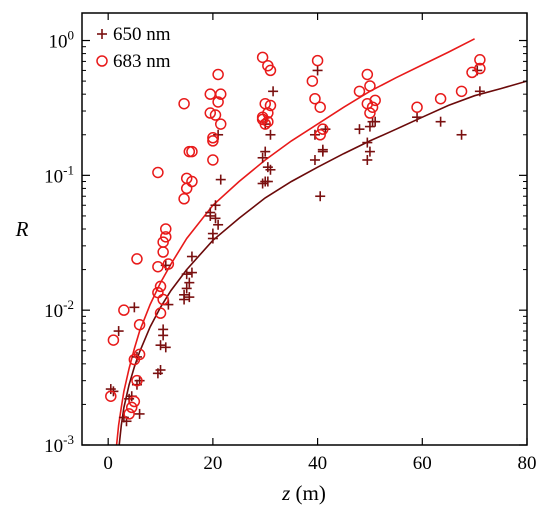 Image resolution: width=550 pixels, height=508 pixels. What do you see at coordinates (22, 229) in the screenshot?
I see `y-axis-label: R` at bounding box center [22, 229].